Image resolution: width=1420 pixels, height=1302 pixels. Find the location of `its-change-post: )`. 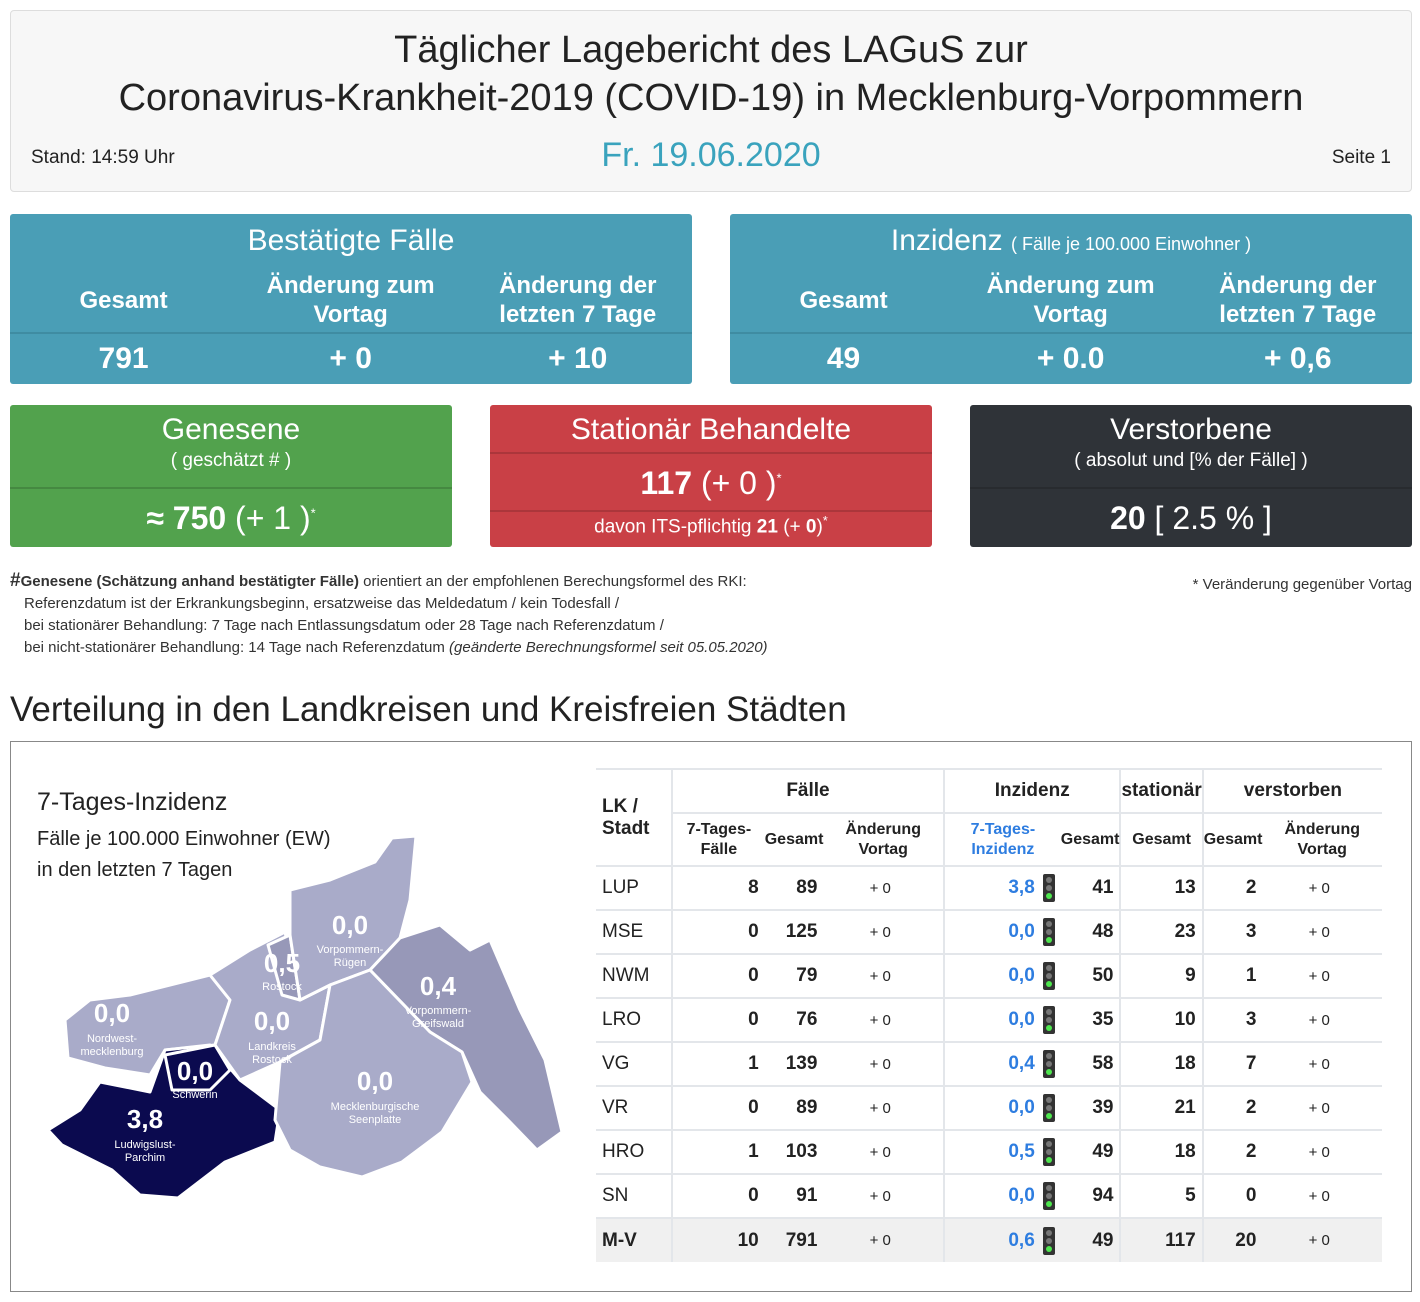

its-change-post: ) is located at coordinates (819, 527).